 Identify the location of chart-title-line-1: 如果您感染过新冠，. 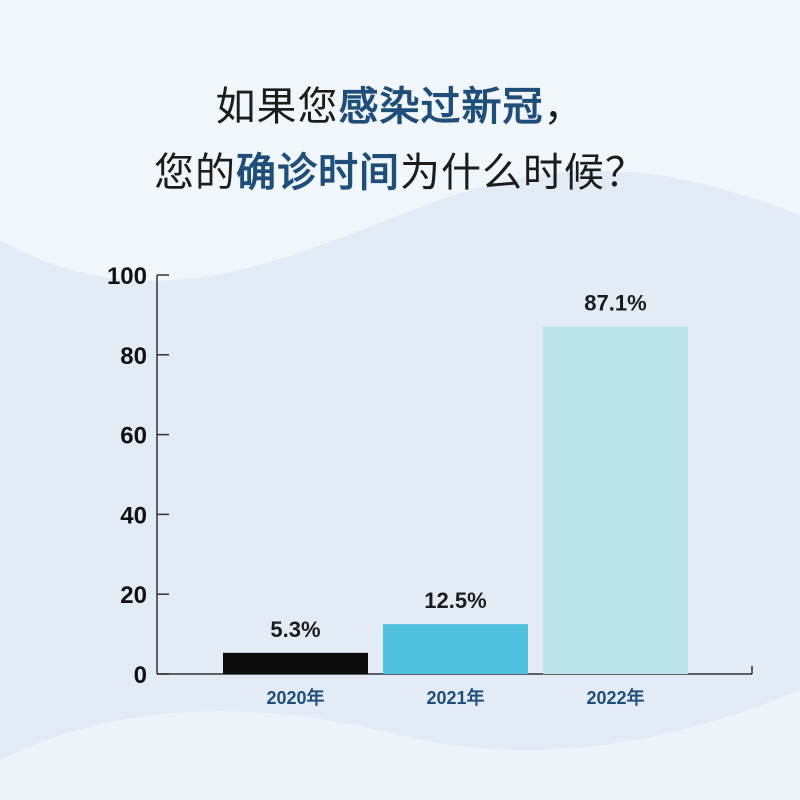
(400, 103).